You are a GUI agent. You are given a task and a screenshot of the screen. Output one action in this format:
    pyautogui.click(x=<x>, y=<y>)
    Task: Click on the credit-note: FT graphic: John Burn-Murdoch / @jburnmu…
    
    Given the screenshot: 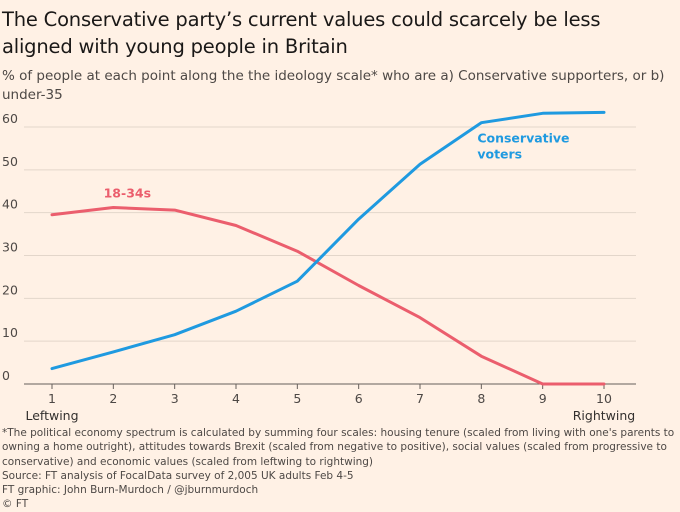 What is the action you would take?
    pyautogui.click(x=130, y=490)
    